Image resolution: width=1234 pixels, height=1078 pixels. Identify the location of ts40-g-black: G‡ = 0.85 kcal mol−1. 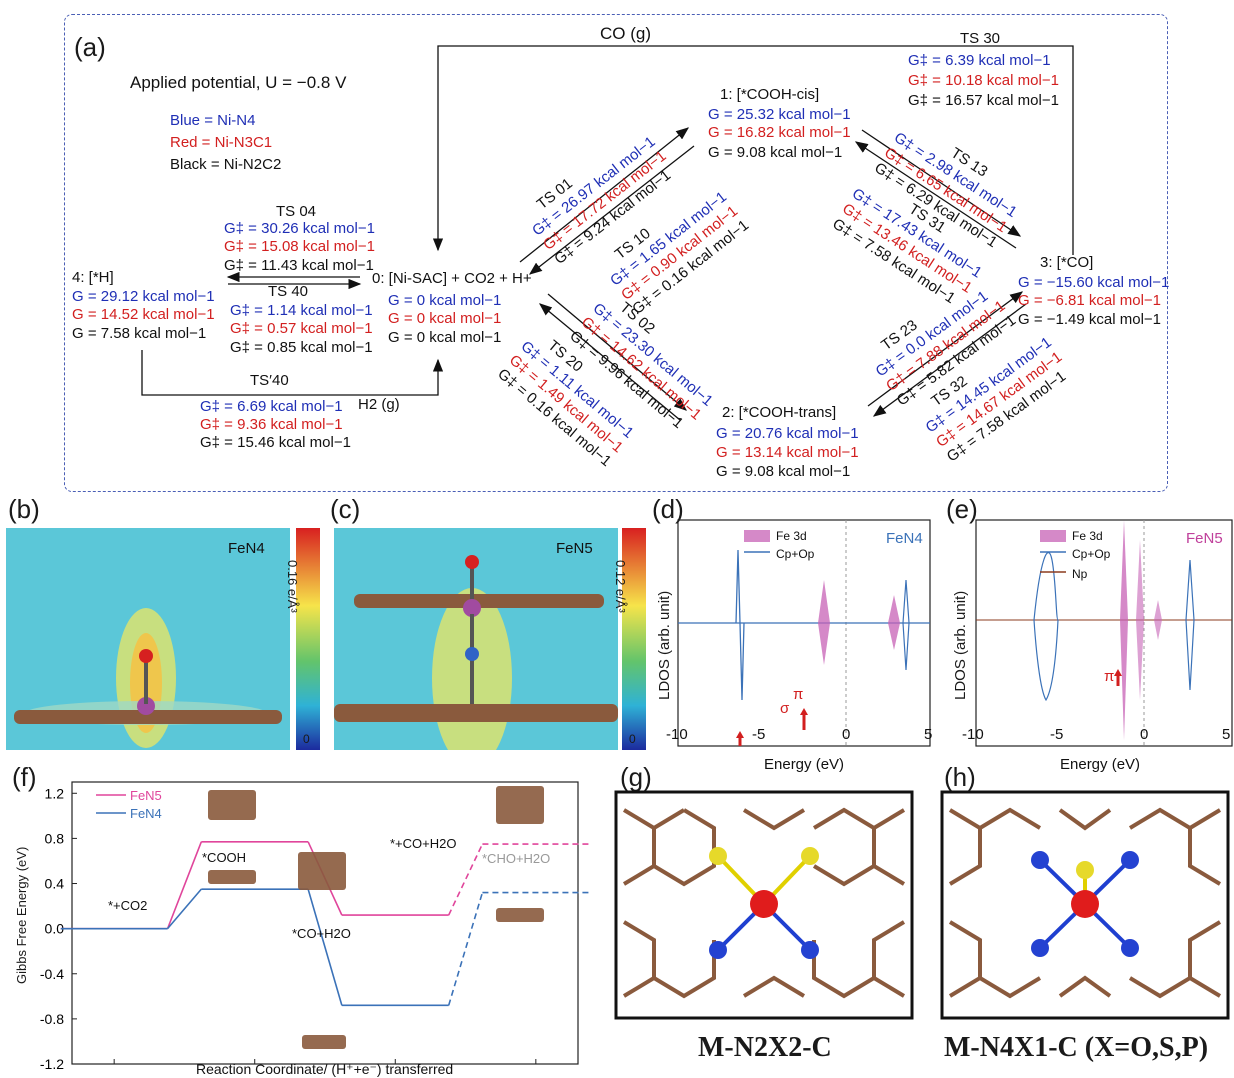
(301, 347).